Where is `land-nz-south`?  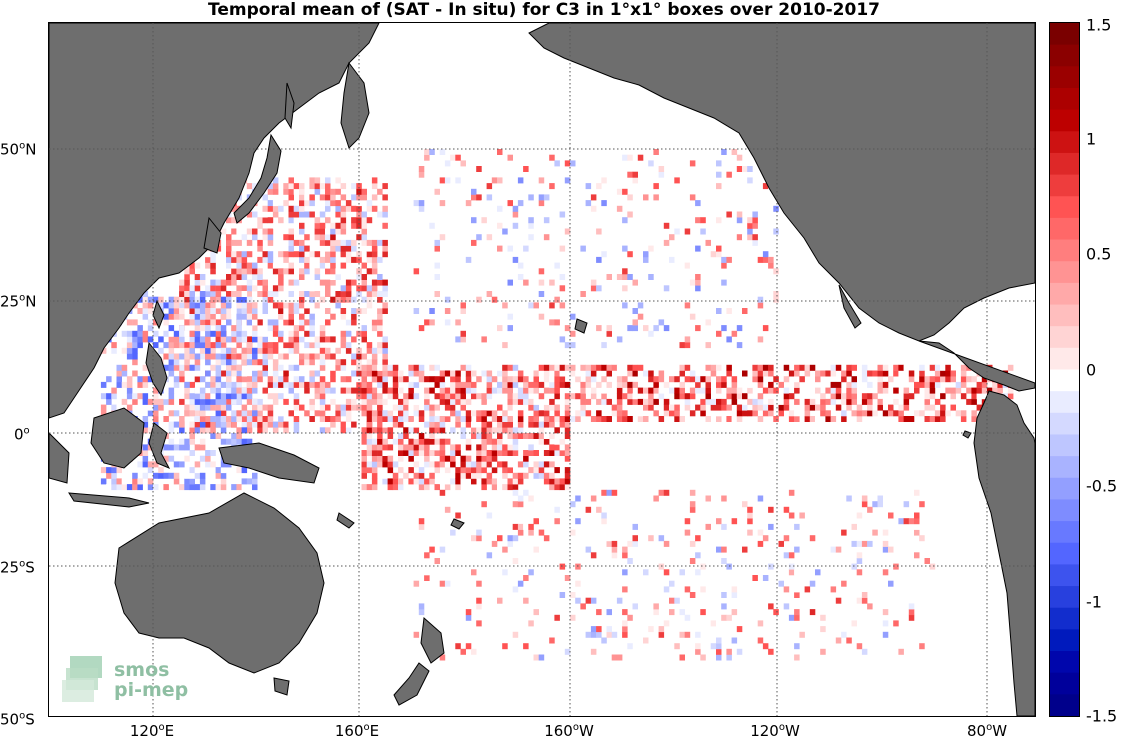
land-nz-south is located at coordinates (411, 684).